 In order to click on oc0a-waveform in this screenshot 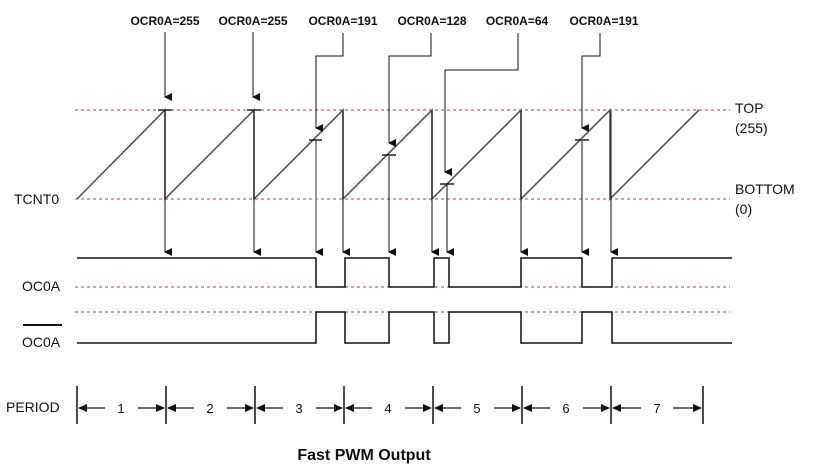, I will do `click(404, 272)`.